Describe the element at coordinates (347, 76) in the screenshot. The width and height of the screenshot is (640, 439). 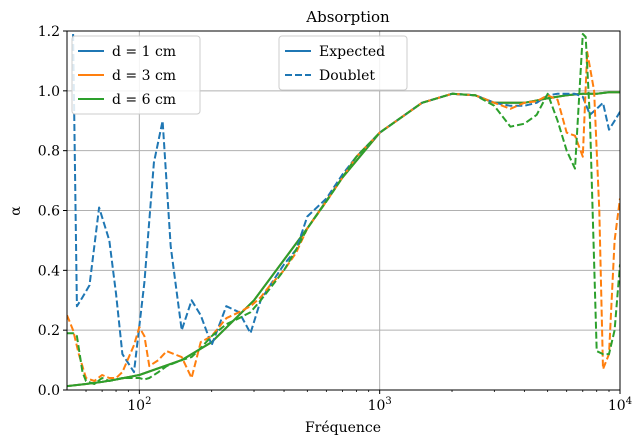
I see `legend-label: Doublet` at that location.